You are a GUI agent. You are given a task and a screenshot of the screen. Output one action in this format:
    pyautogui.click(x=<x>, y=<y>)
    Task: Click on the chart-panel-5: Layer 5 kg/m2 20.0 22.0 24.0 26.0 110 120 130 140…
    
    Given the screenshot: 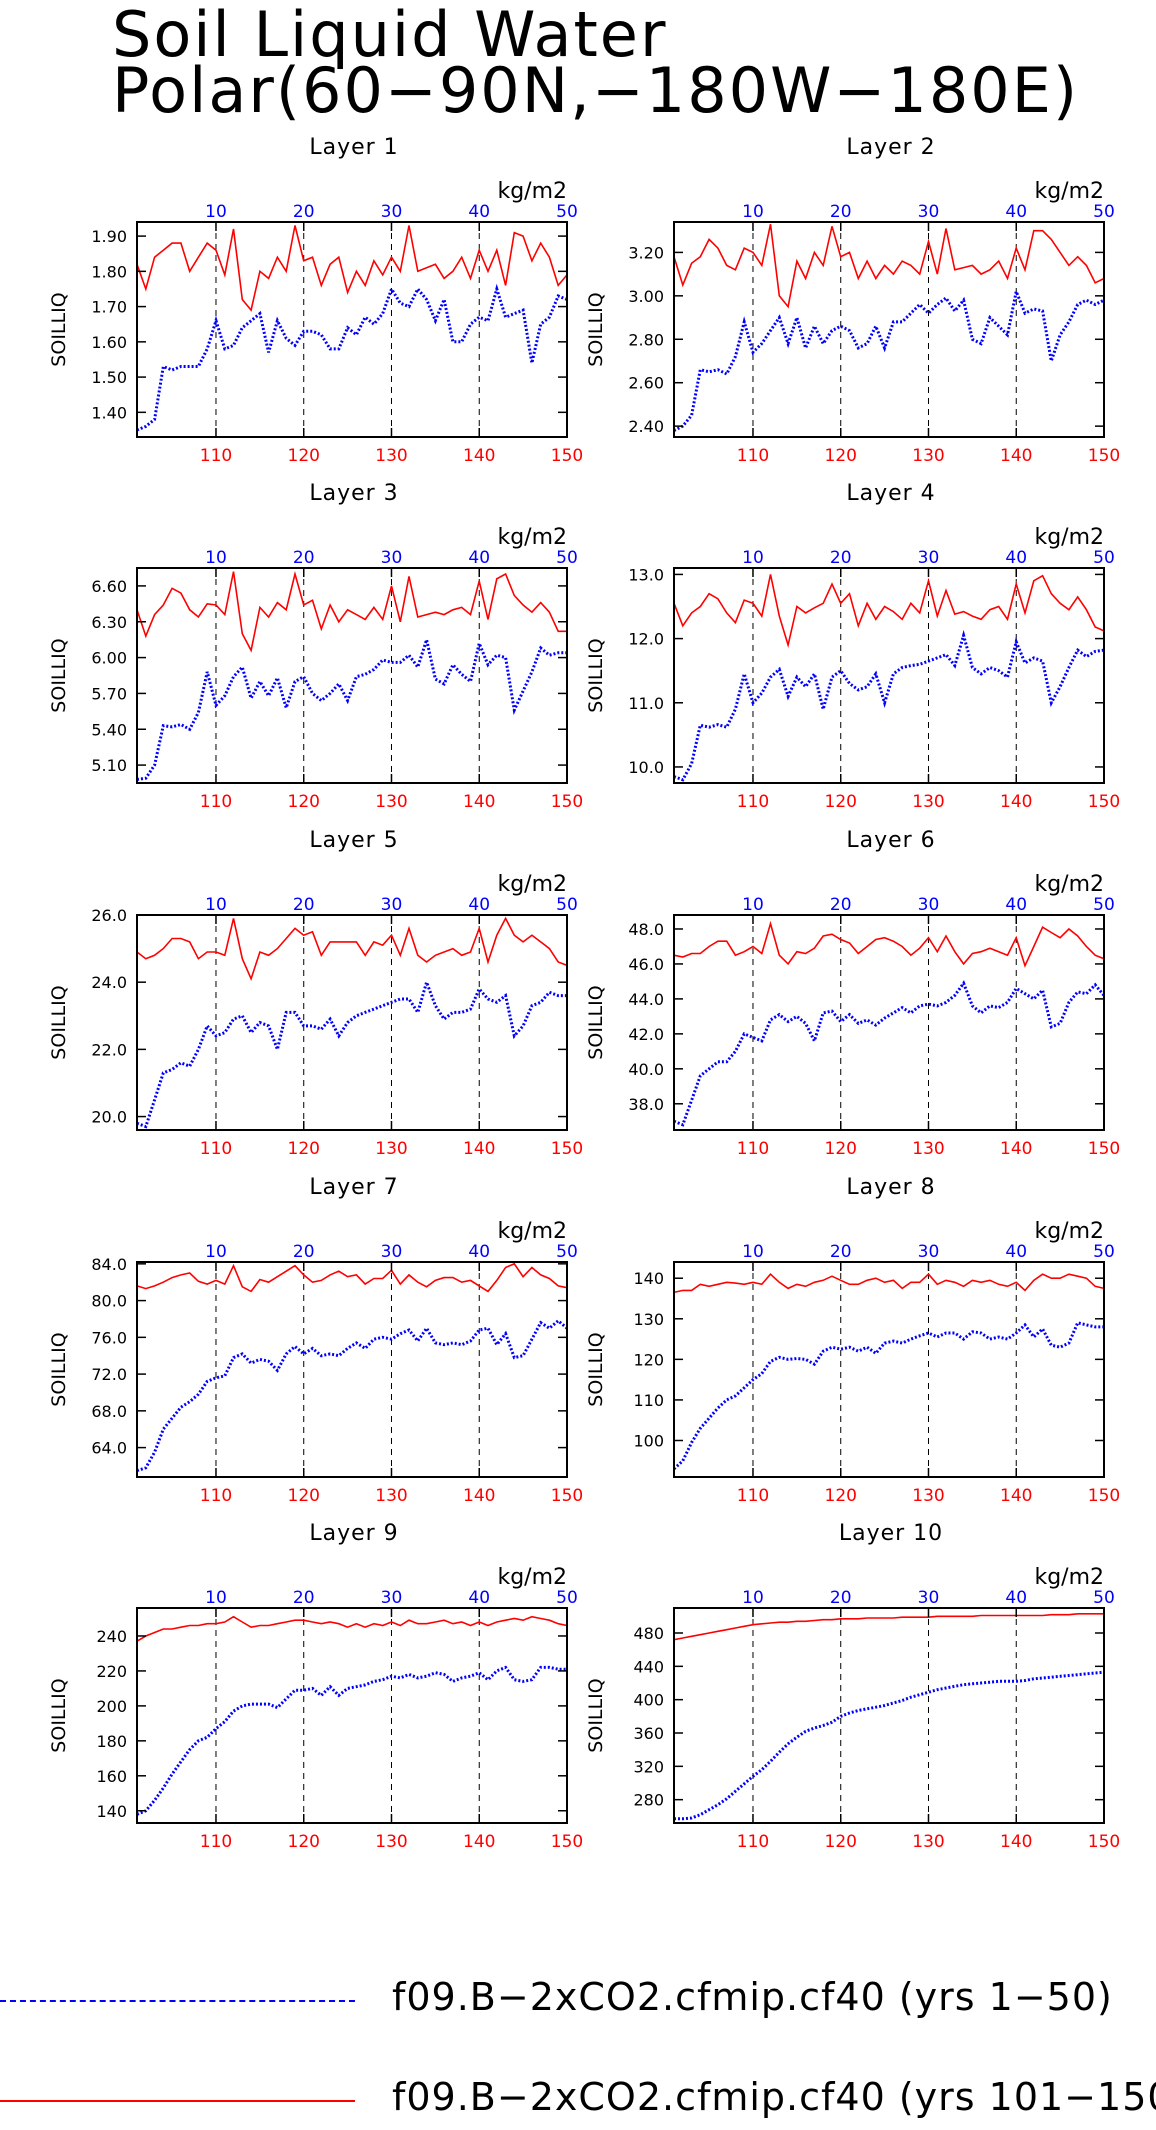 What is the action you would take?
    pyautogui.click(x=315, y=993)
    